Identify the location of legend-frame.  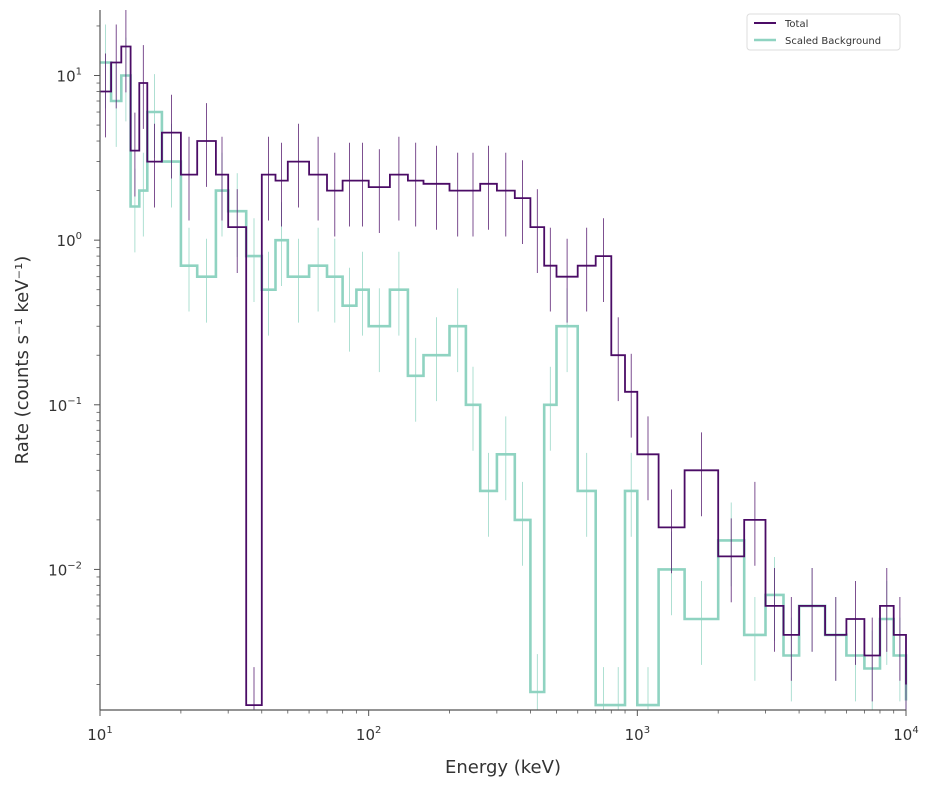
(823, 32).